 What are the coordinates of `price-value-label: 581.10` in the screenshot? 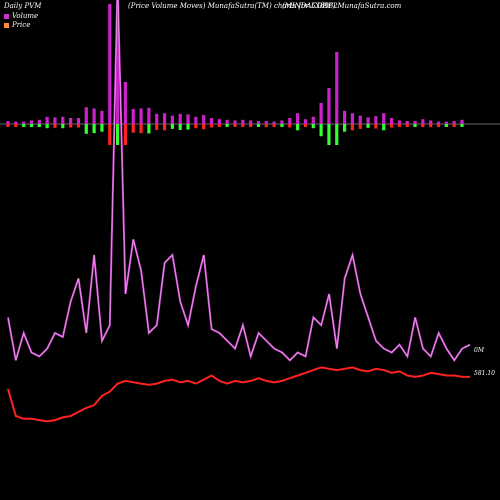 It's located at (484, 373).